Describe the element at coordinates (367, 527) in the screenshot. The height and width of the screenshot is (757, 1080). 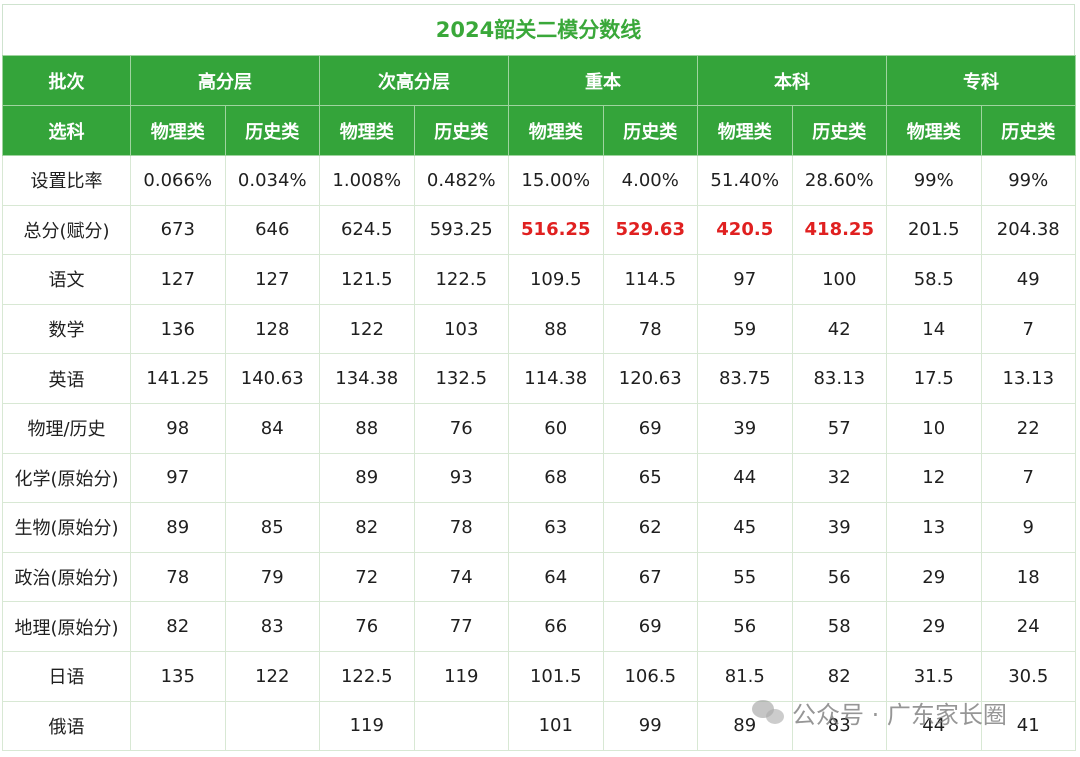
I see `score-cell: 82` at that location.